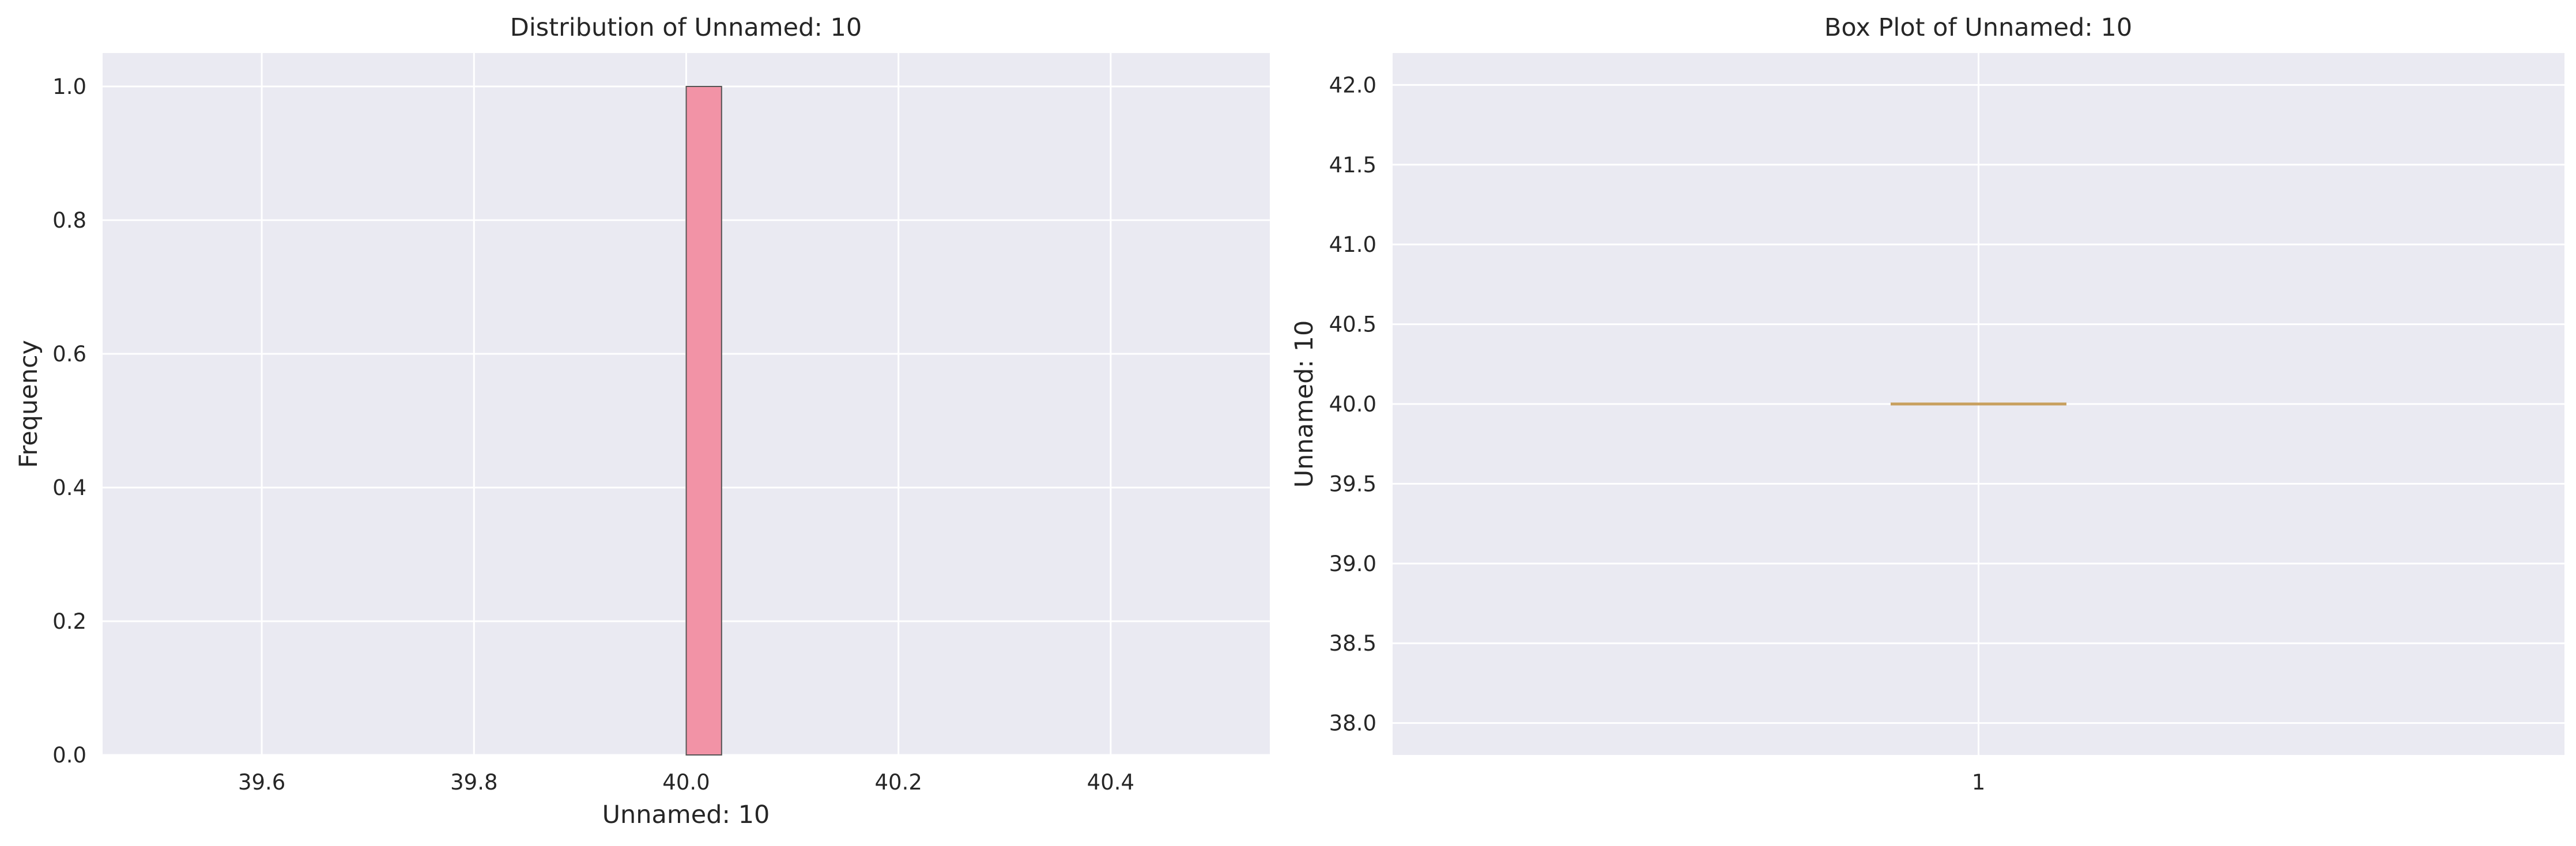 The width and height of the screenshot is (2576, 846). Describe the element at coordinates (69, 487) in the screenshot. I see `histogram-y-tick-label: 0.4` at that location.